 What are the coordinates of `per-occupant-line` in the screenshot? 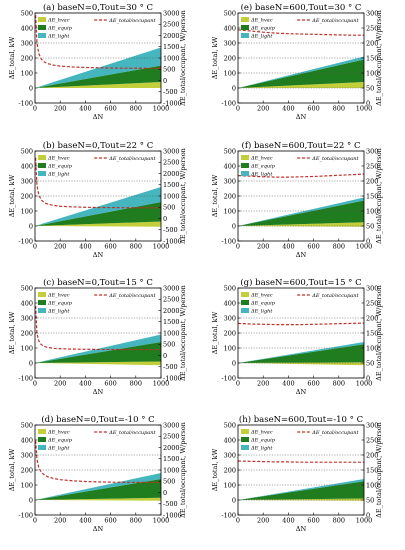 It's located at (301, 461).